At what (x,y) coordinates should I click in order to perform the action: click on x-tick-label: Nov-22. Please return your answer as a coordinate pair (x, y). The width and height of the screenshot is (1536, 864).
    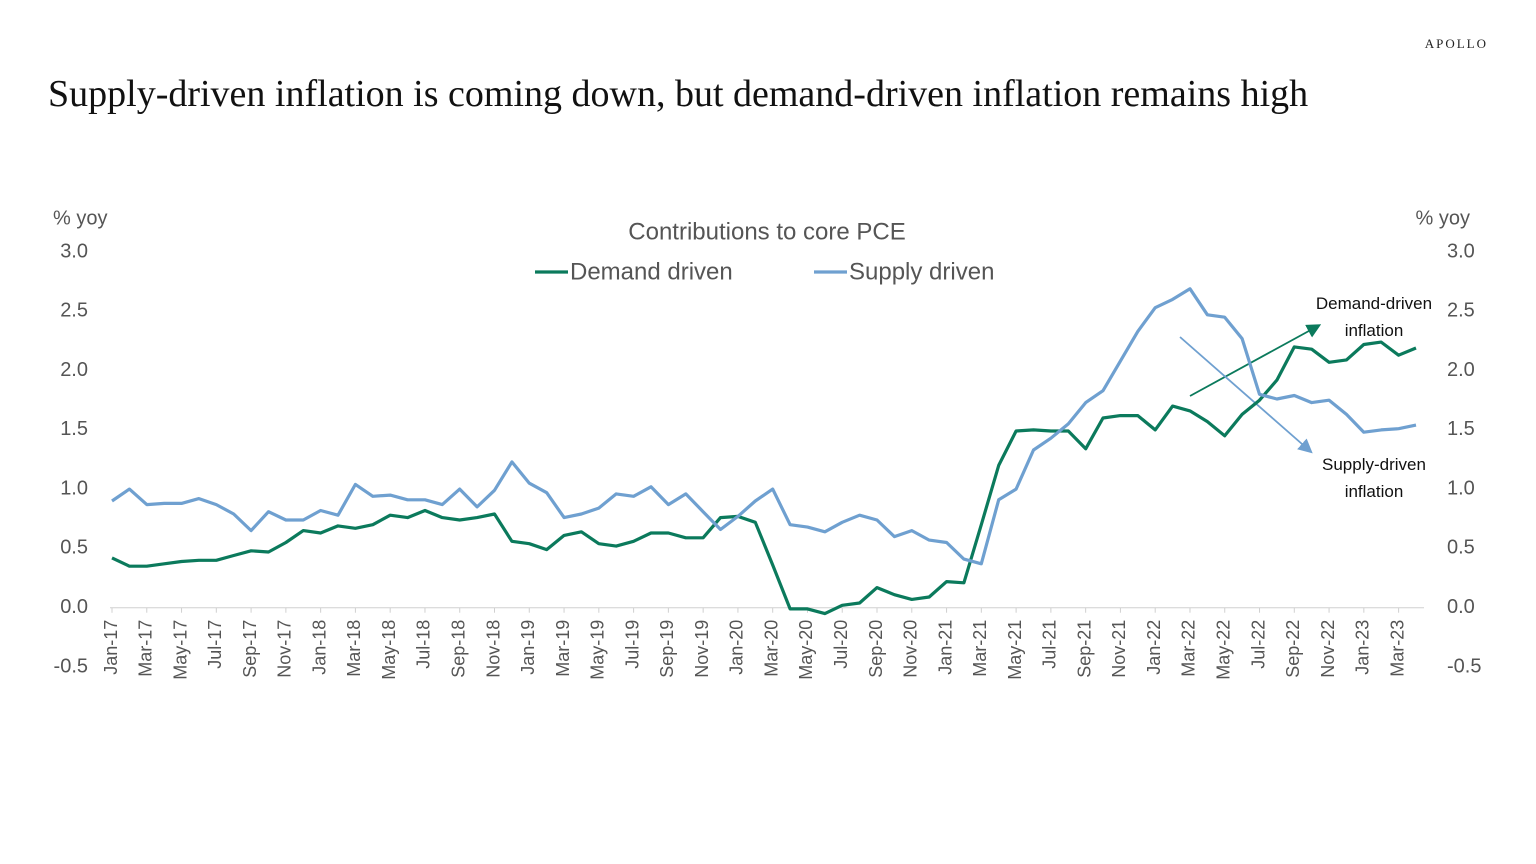
    Looking at the image, I should click on (1328, 649).